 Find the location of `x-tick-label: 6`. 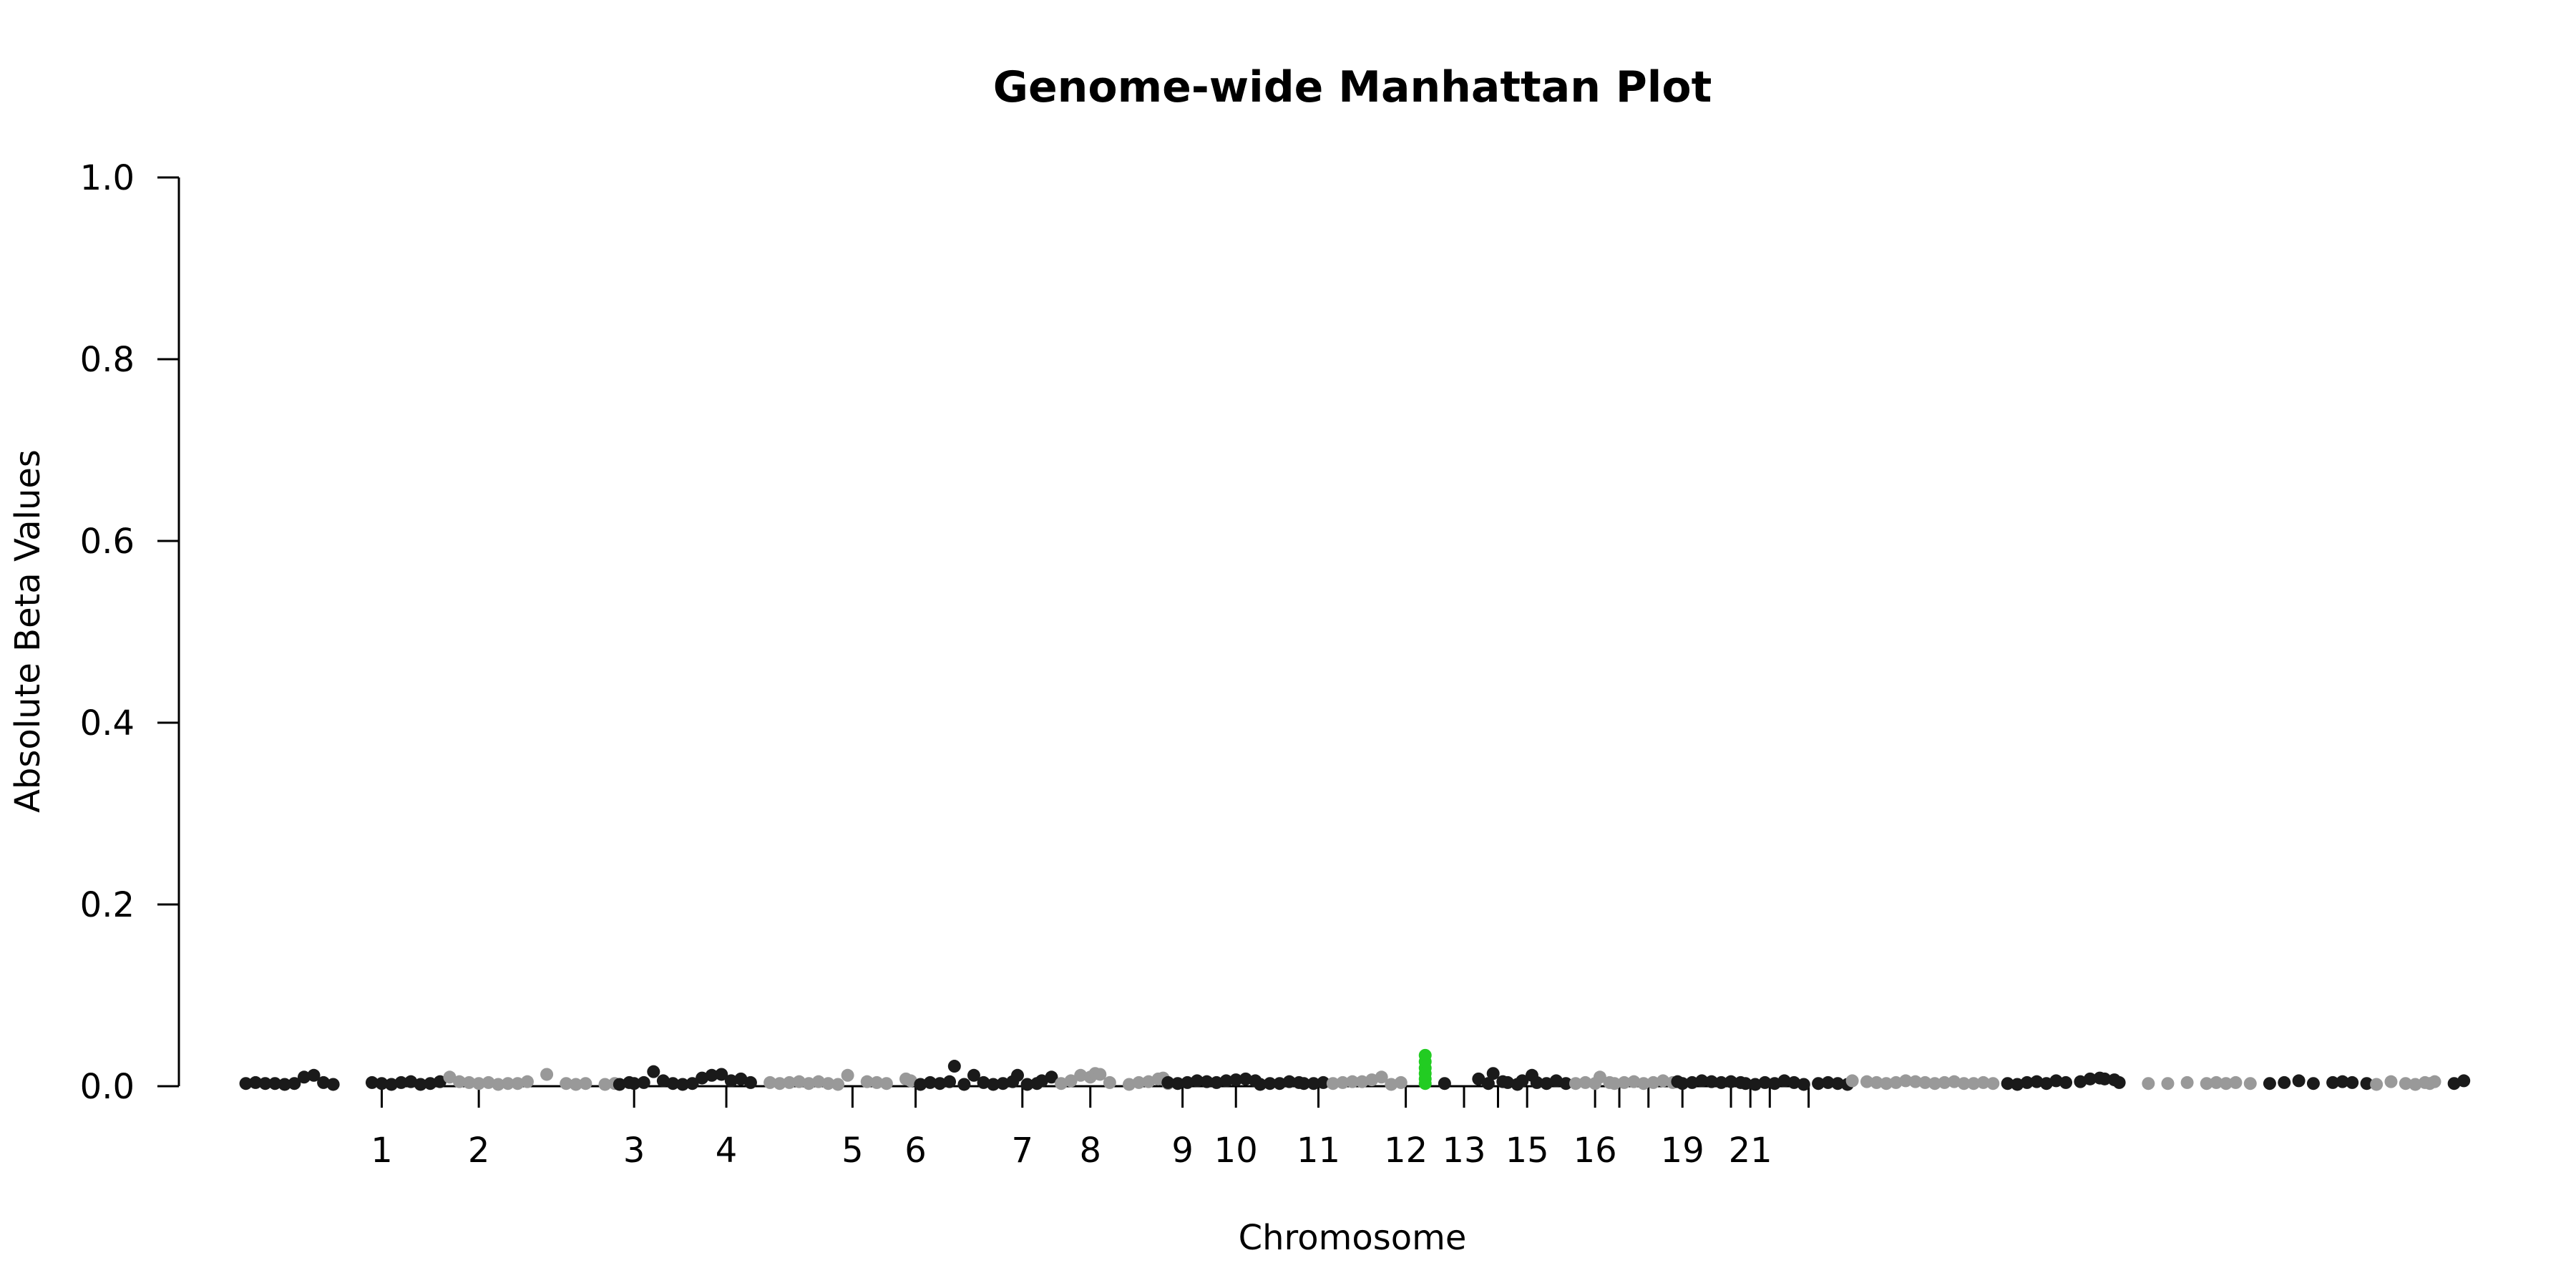

x-tick-label: 6 is located at coordinates (915, 1151).